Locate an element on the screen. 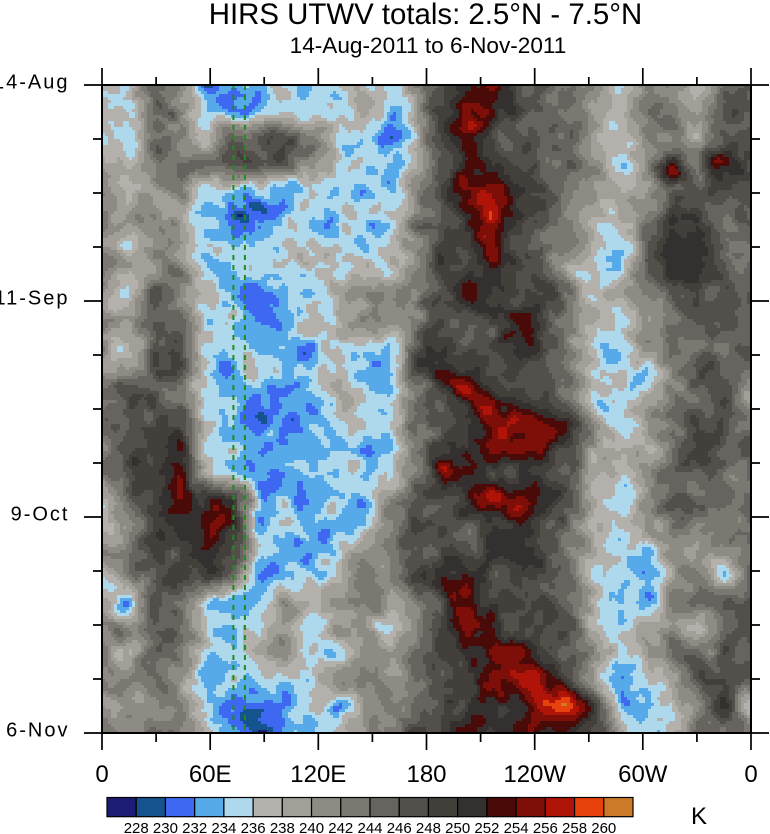 The width and height of the screenshot is (770, 834). svg-text: 236 is located at coordinates (253, 827).